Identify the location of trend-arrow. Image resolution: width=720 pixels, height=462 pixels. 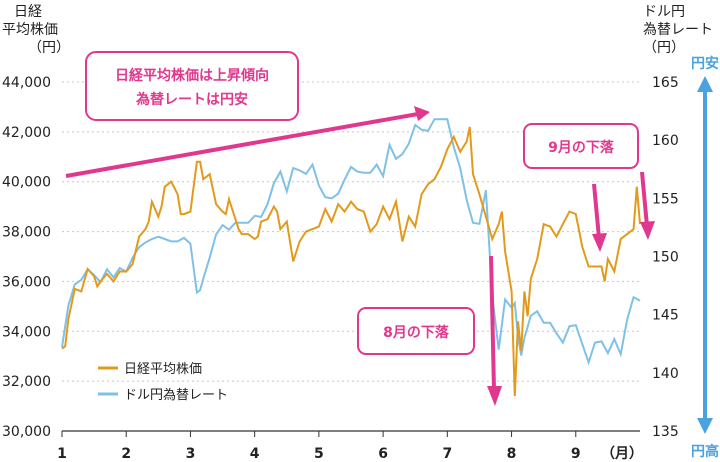
(247, 142).